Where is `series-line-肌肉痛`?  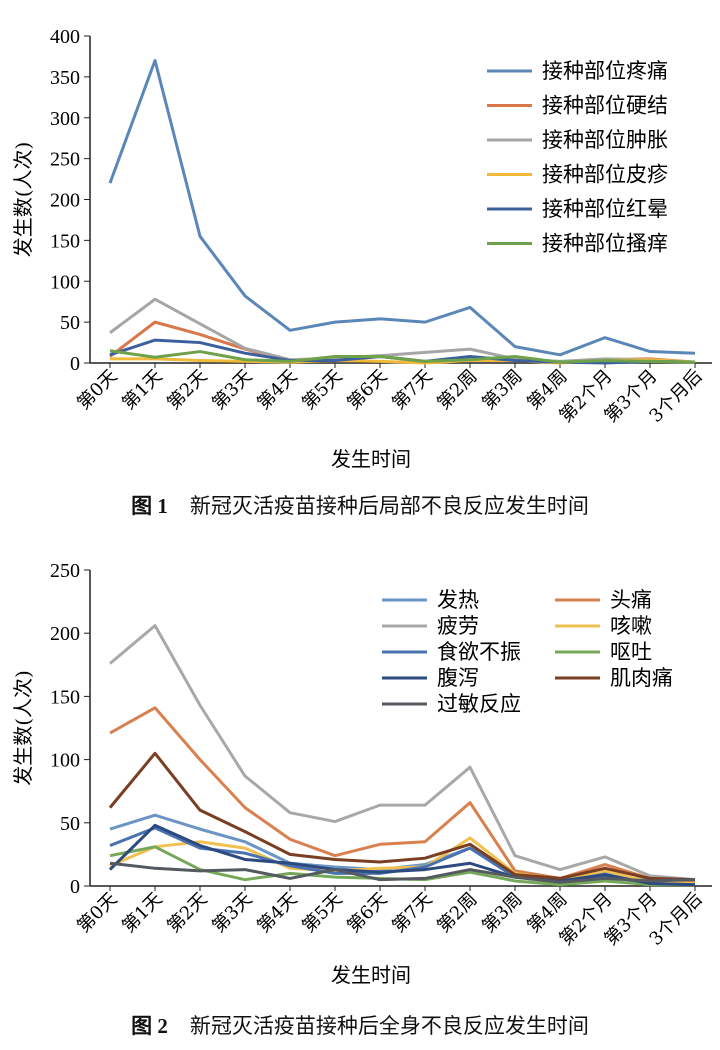
series-line-肌肉痛 is located at coordinates (402, 816).